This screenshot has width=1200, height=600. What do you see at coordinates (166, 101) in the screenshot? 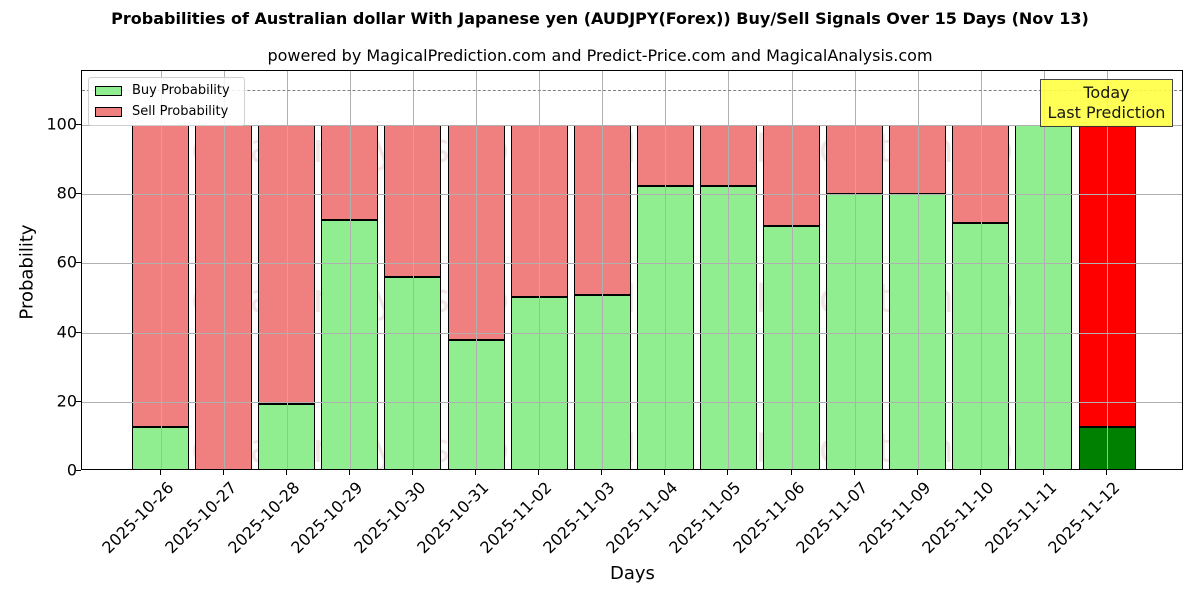
I see `legend: Buy Probability Sell Probability` at bounding box center [166, 101].